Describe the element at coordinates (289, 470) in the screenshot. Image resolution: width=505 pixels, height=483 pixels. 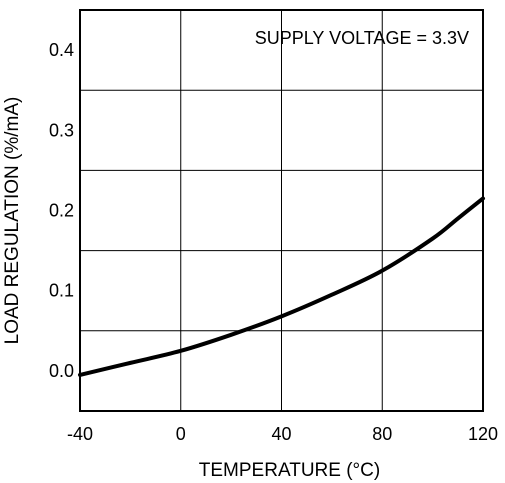
I see `x-axis-label: TEMPERATURE (°C)` at that location.